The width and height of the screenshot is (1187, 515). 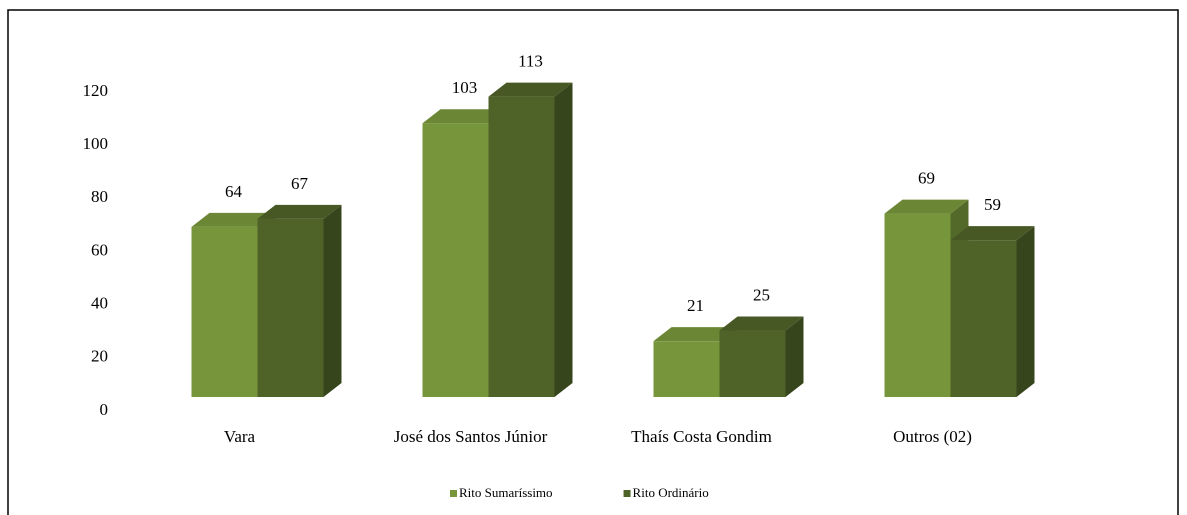 I want to click on y-tick-label: 60, so click(x=99, y=249).